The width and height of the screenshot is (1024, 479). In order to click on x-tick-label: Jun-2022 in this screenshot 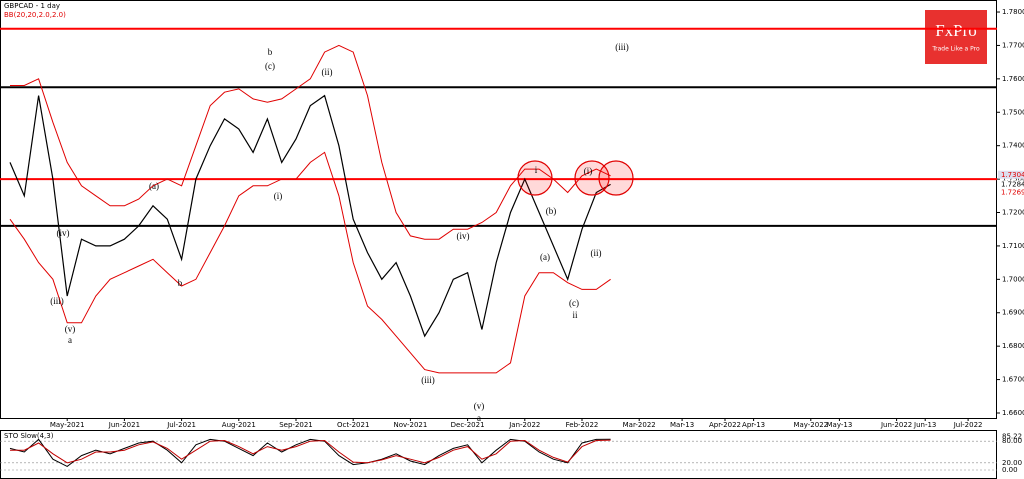, I will do `click(896, 425)`.